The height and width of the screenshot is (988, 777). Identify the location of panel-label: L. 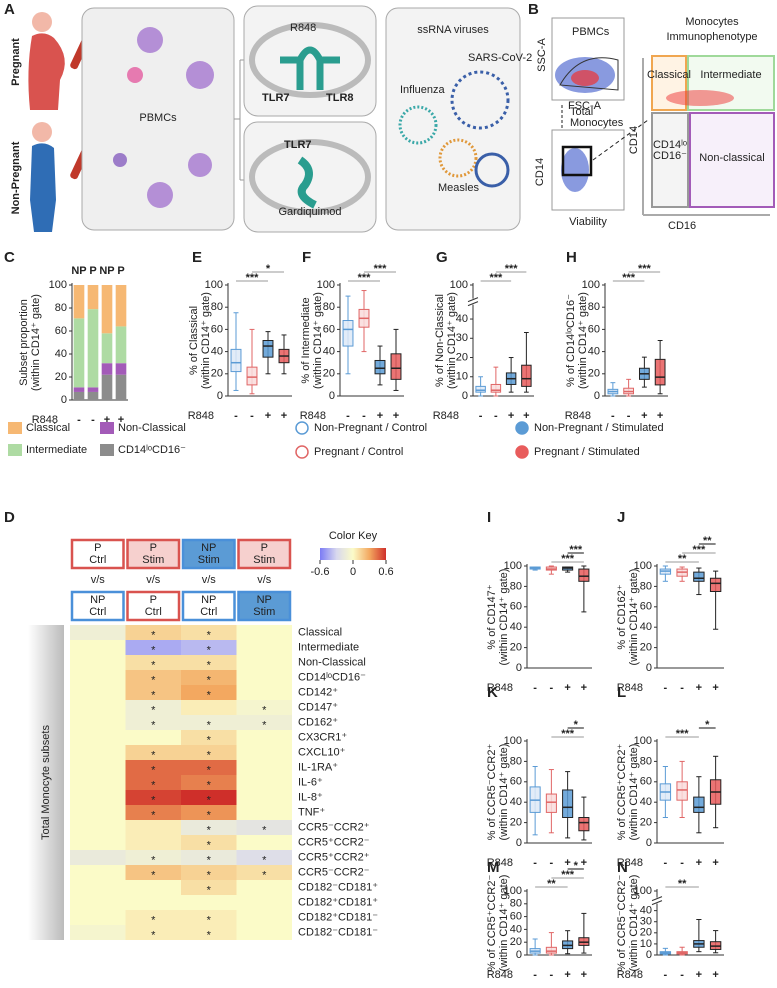
(621, 692).